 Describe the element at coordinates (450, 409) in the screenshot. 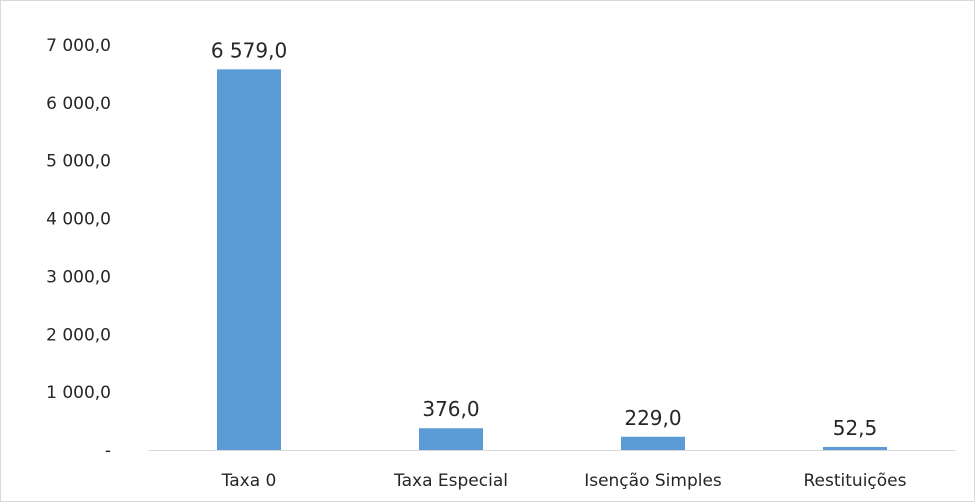

I see `data-label: 376,0` at that location.